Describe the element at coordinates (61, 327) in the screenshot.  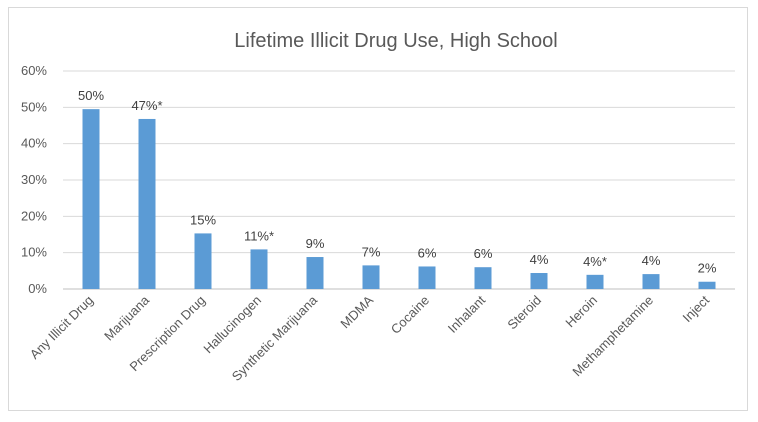
I see `x-tick-label: Any Illicit Drug` at that location.